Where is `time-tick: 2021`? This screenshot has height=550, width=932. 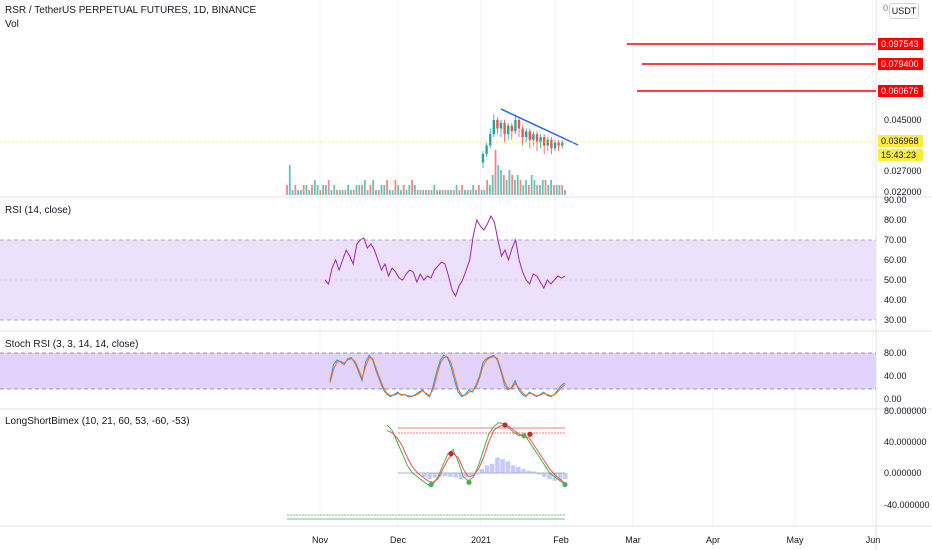 time-tick: 2021 is located at coordinates (481, 540).